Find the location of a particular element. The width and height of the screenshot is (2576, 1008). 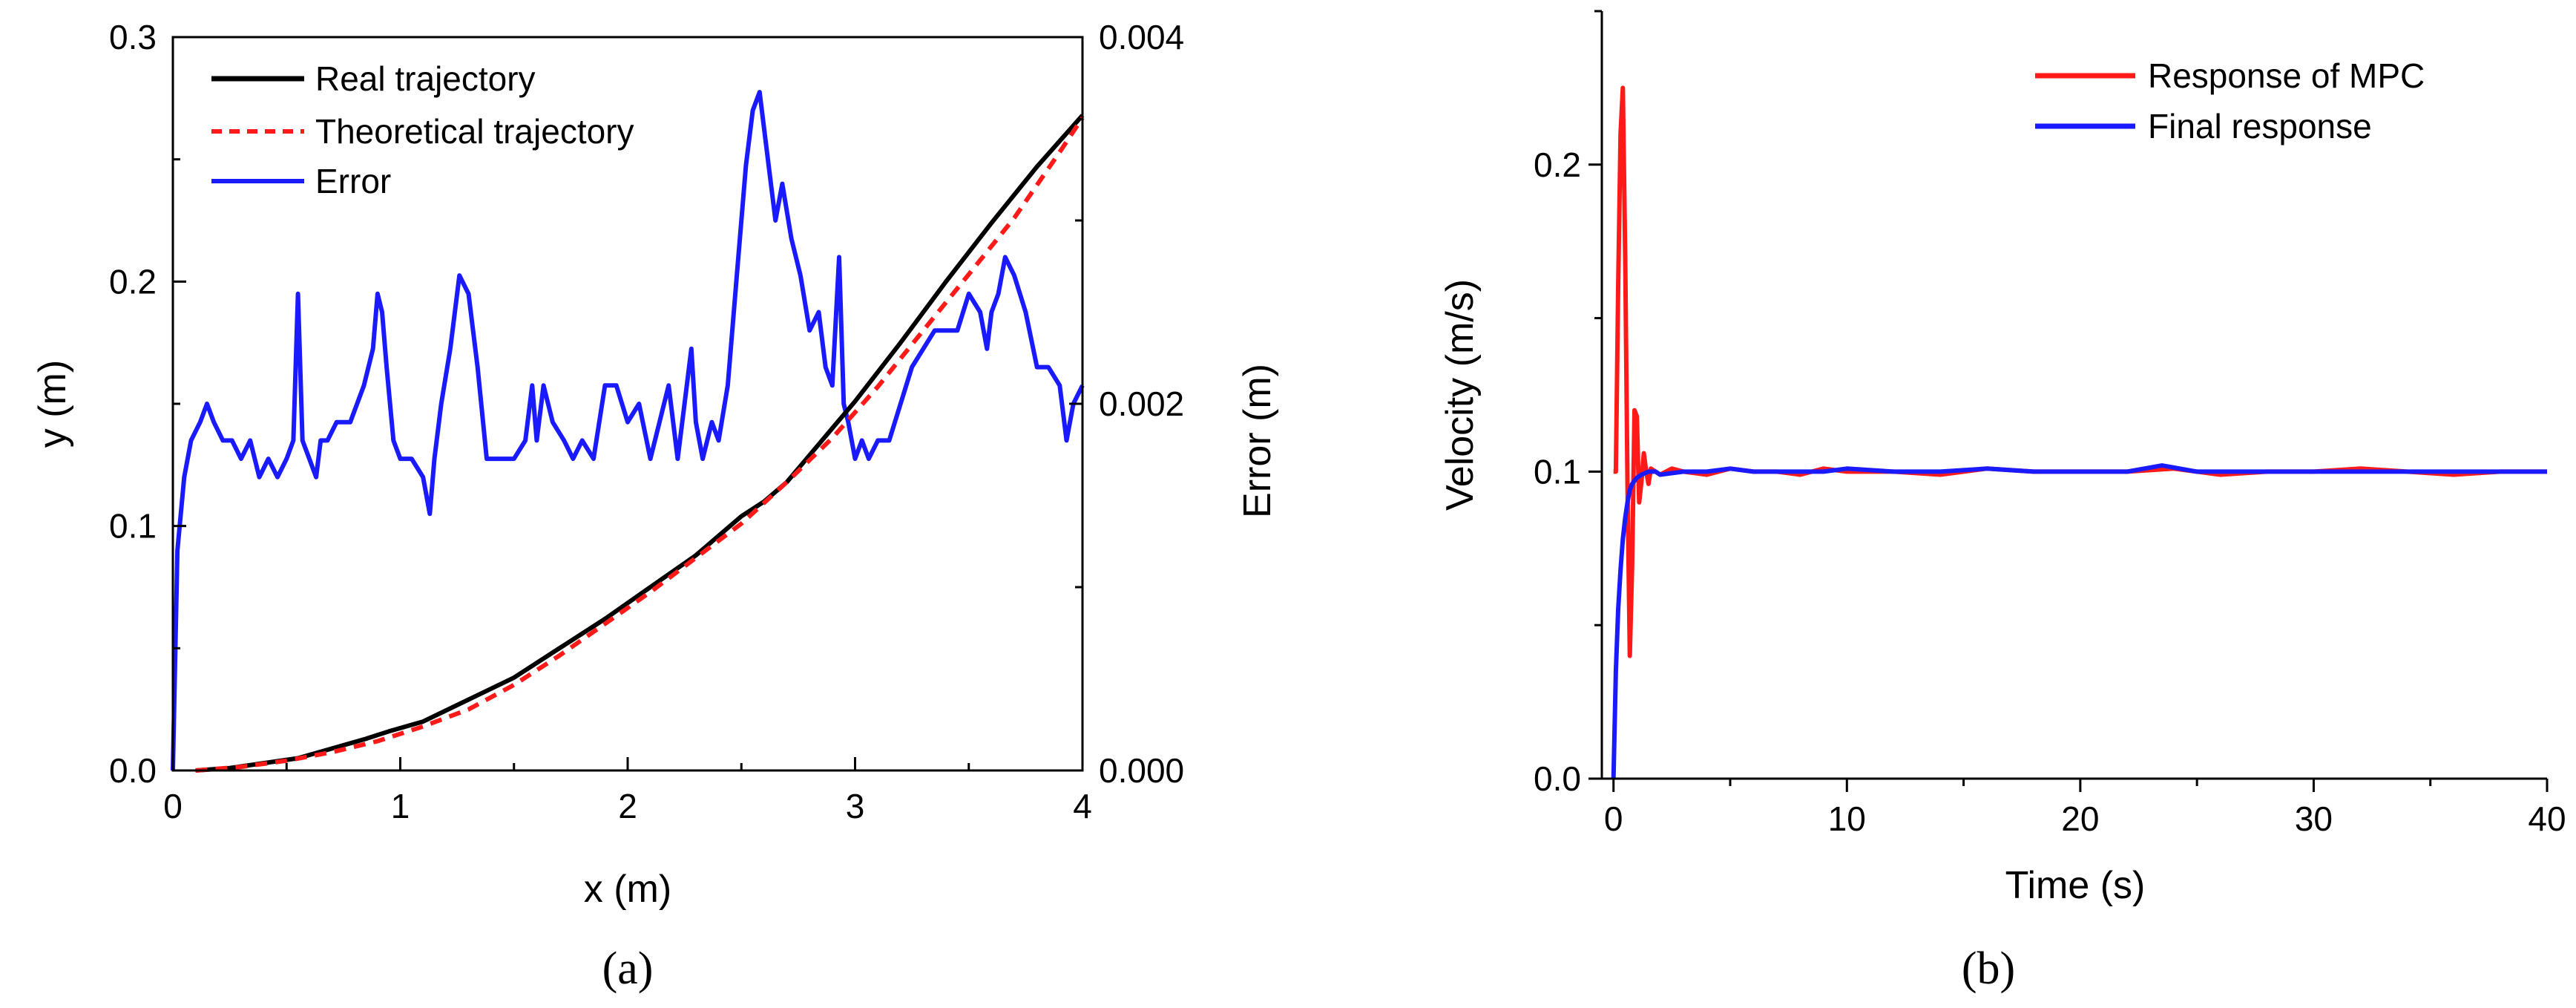

x-tick-label: 1 is located at coordinates (401, 806).